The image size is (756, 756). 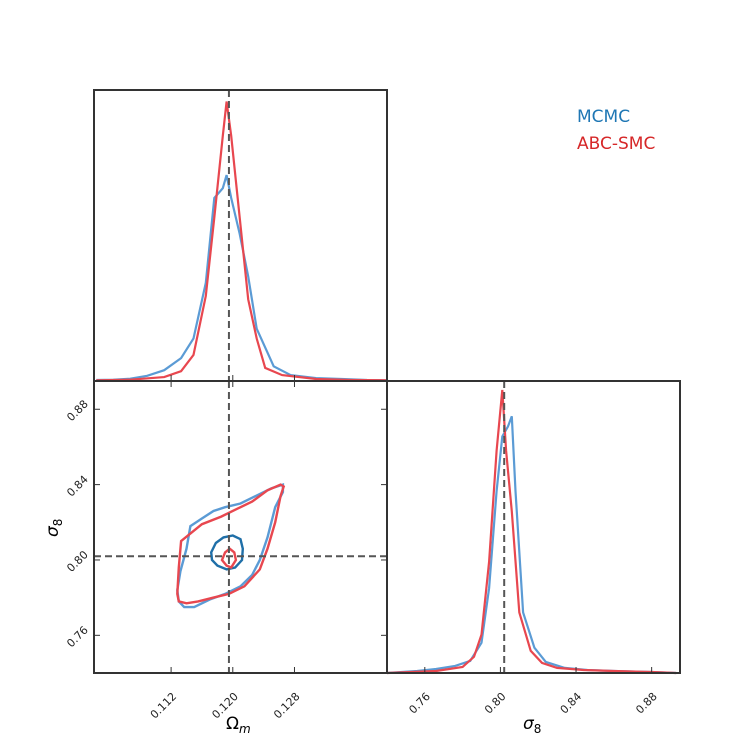 I want to click on legend-entry-mcmc: MCMC, so click(x=603, y=117).